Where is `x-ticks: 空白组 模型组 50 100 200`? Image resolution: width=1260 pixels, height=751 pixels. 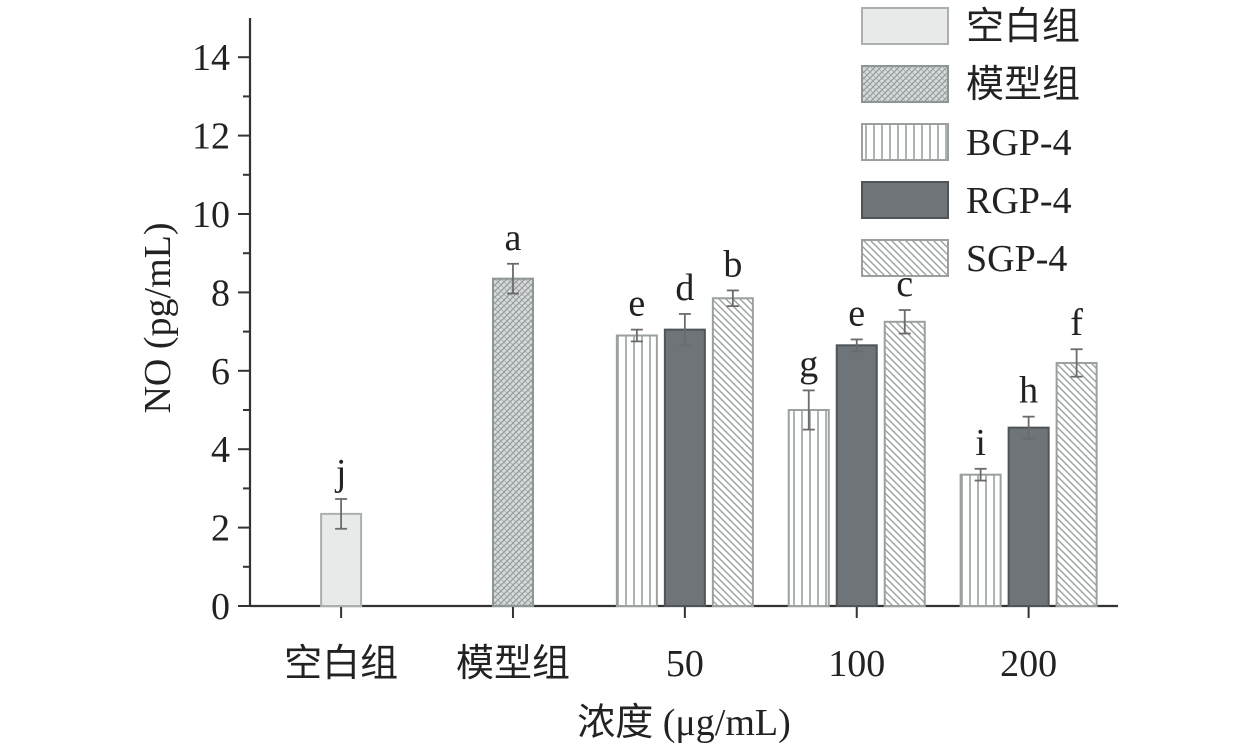 x-ticks: 空白组 模型组 50 100 200 is located at coordinates (670, 645).